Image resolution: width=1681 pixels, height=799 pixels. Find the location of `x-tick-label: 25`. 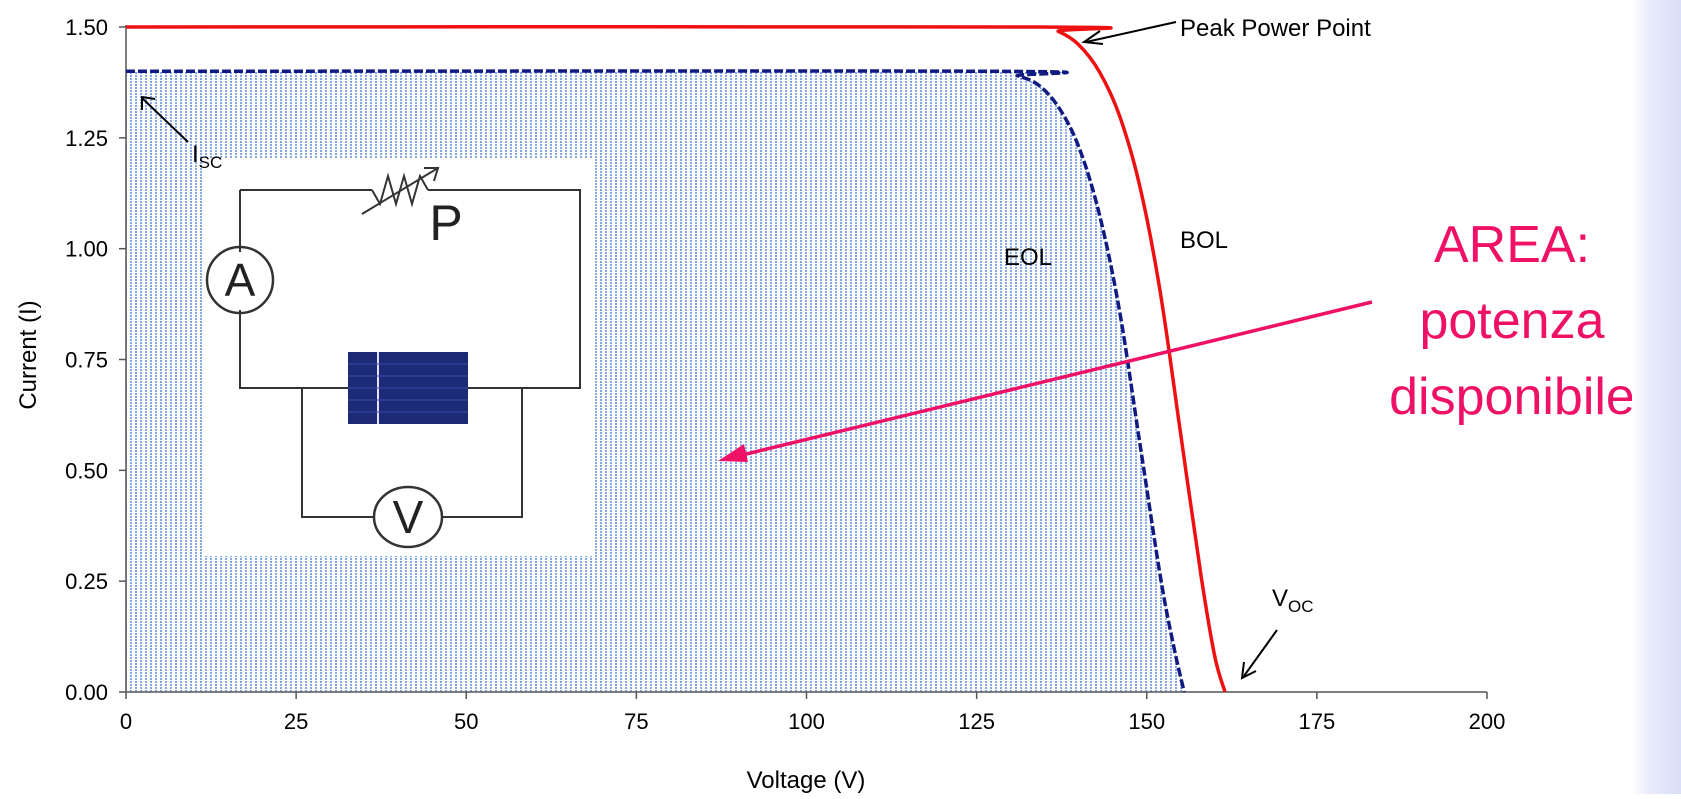

x-tick-label: 25 is located at coordinates (296, 721).